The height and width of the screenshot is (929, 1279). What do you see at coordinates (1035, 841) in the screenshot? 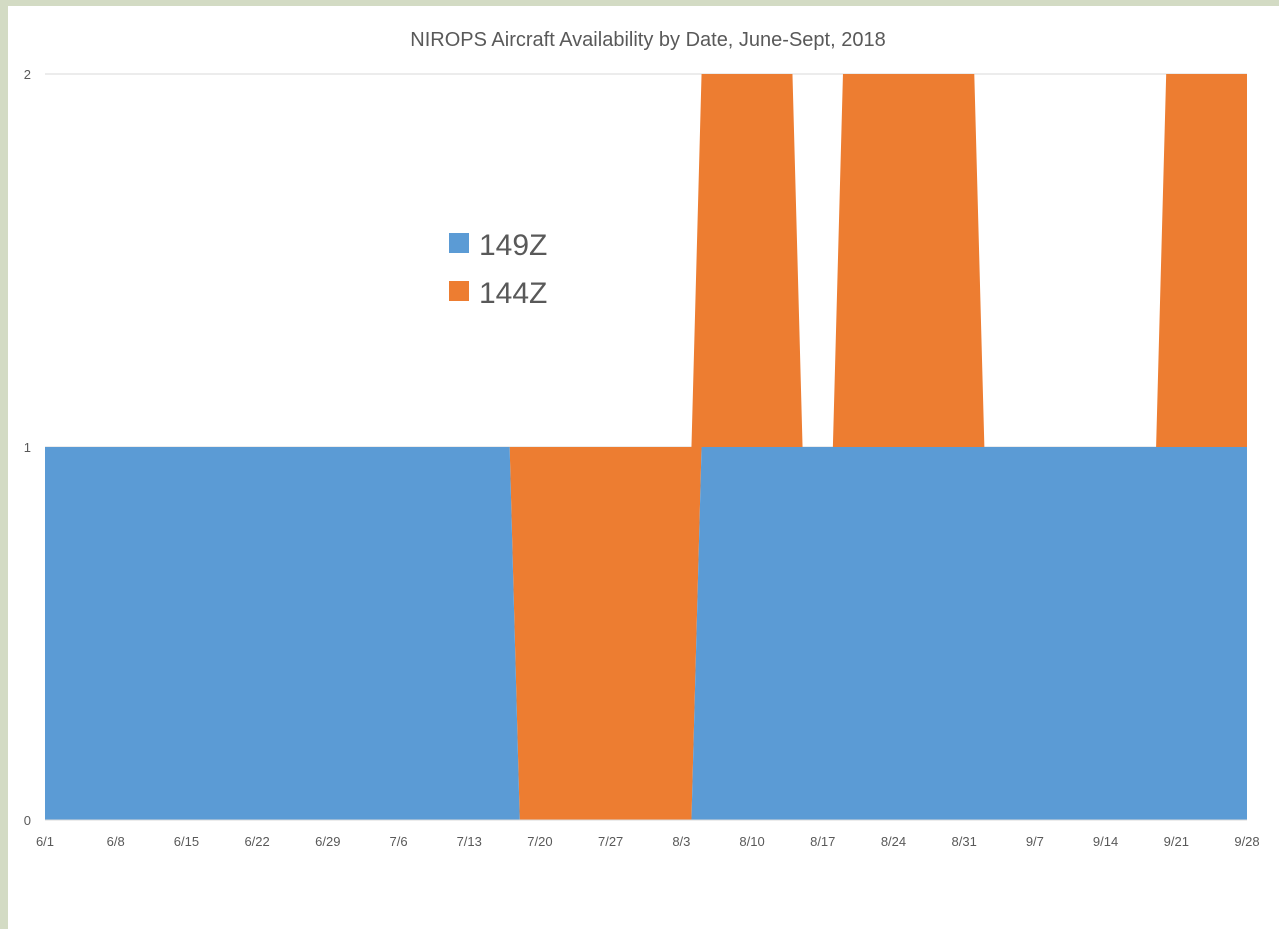
I see `x-tick-label: 9/7` at bounding box center [1035, 841].